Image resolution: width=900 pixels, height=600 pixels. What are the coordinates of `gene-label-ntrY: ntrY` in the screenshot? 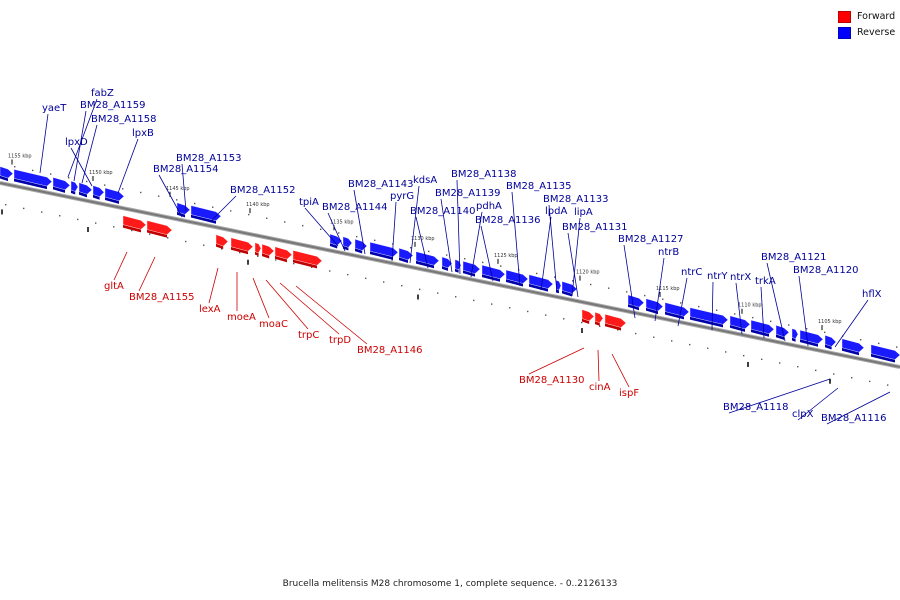 It's located at (717, 276).